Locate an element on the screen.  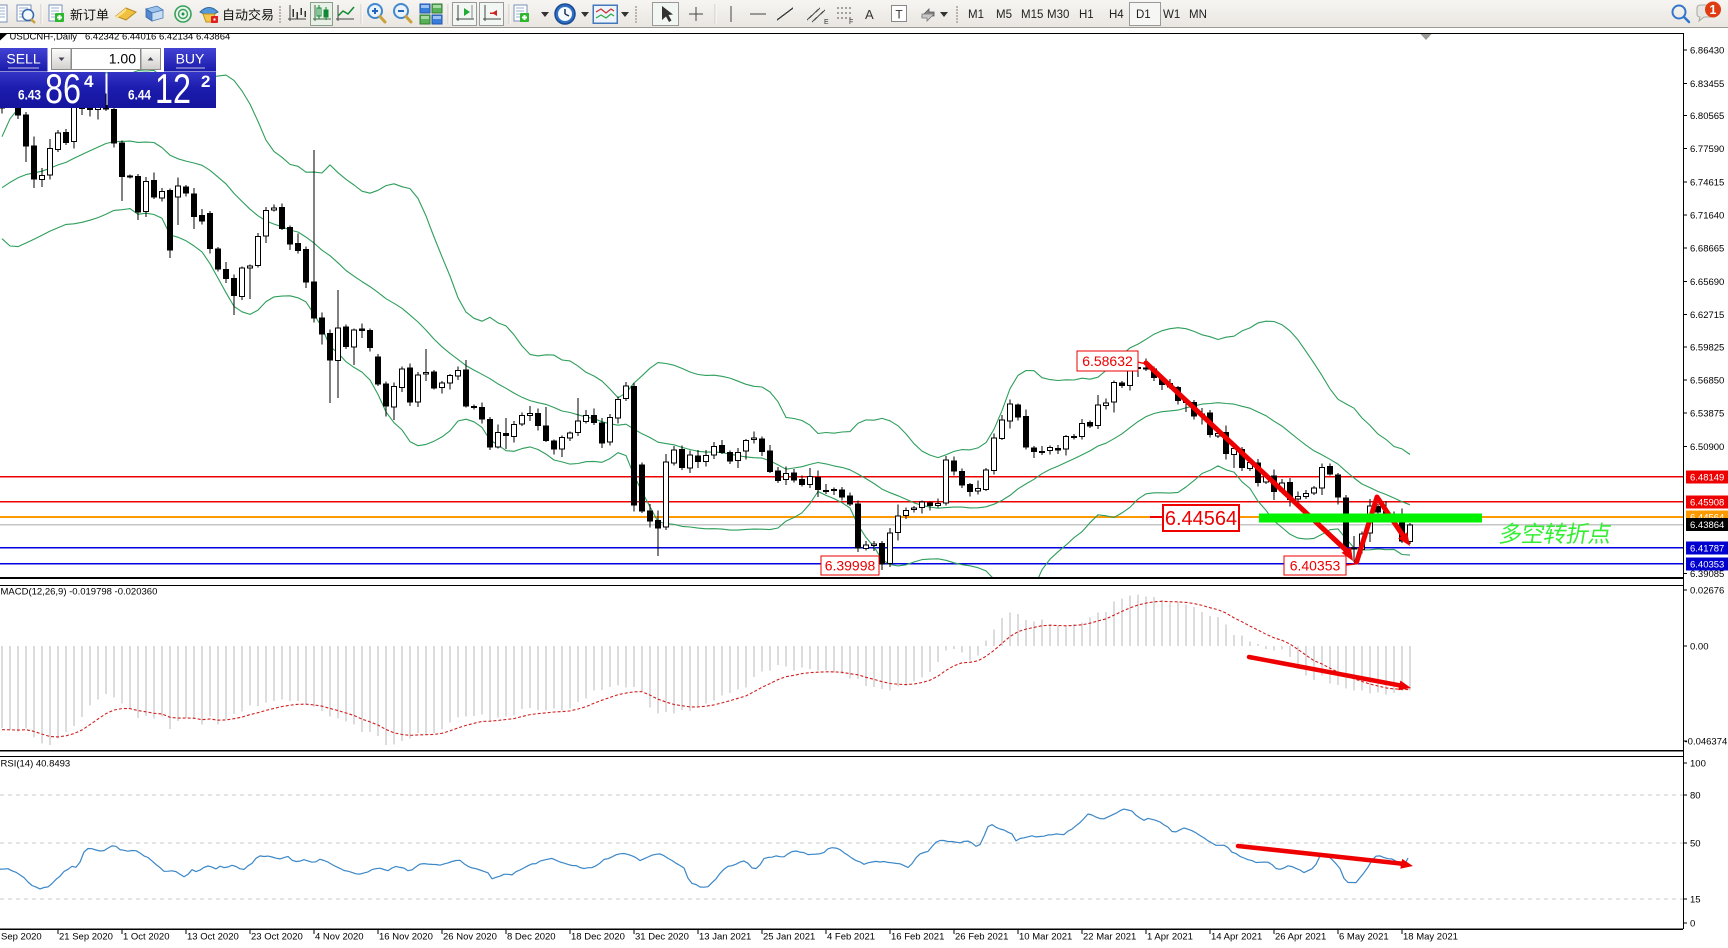
svg-text: 6.74615 is located at coordinates (1707, 182).